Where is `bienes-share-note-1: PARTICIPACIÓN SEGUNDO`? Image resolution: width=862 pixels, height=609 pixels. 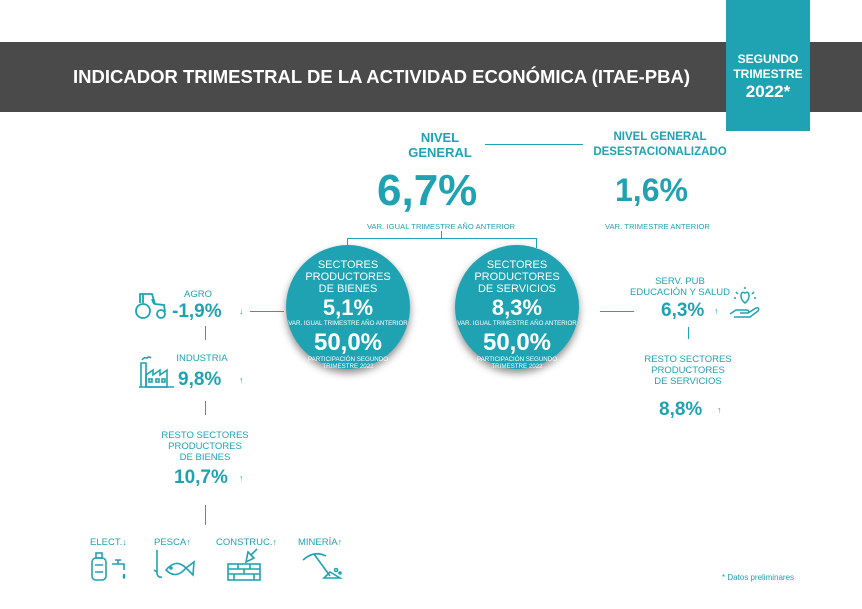 bienes-share-note-1: PARTICIPACIÓN SEGUNDO is located at coordinates (348, 359).